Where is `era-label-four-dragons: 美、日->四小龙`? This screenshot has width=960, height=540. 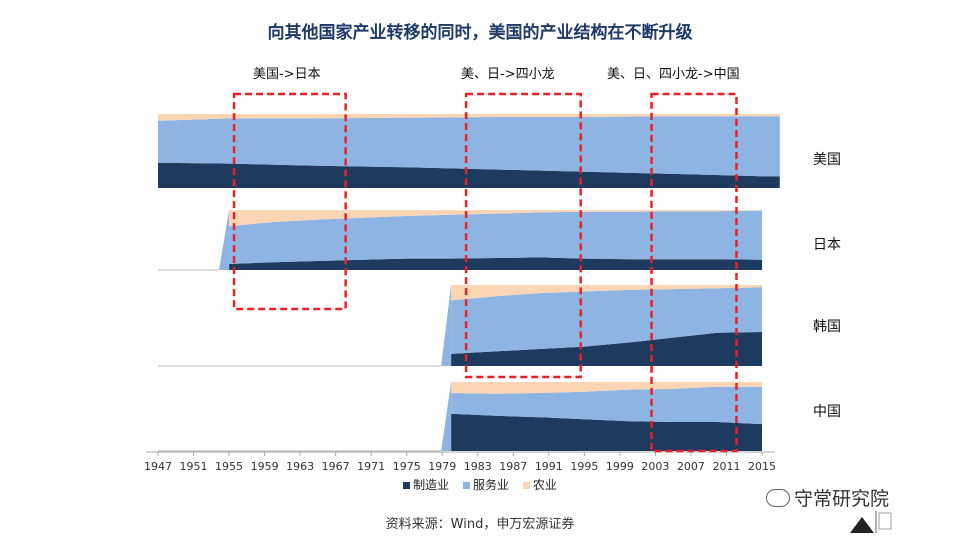 era-label-four-dragons: 美、日->四小龙 is located at coordinates (508, 74).